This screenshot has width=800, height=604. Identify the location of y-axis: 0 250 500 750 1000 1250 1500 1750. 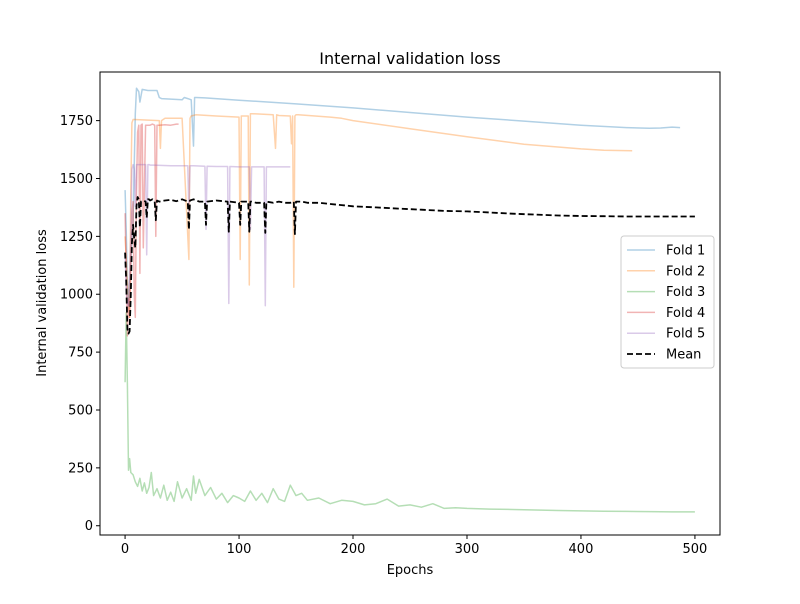
(80, 324).